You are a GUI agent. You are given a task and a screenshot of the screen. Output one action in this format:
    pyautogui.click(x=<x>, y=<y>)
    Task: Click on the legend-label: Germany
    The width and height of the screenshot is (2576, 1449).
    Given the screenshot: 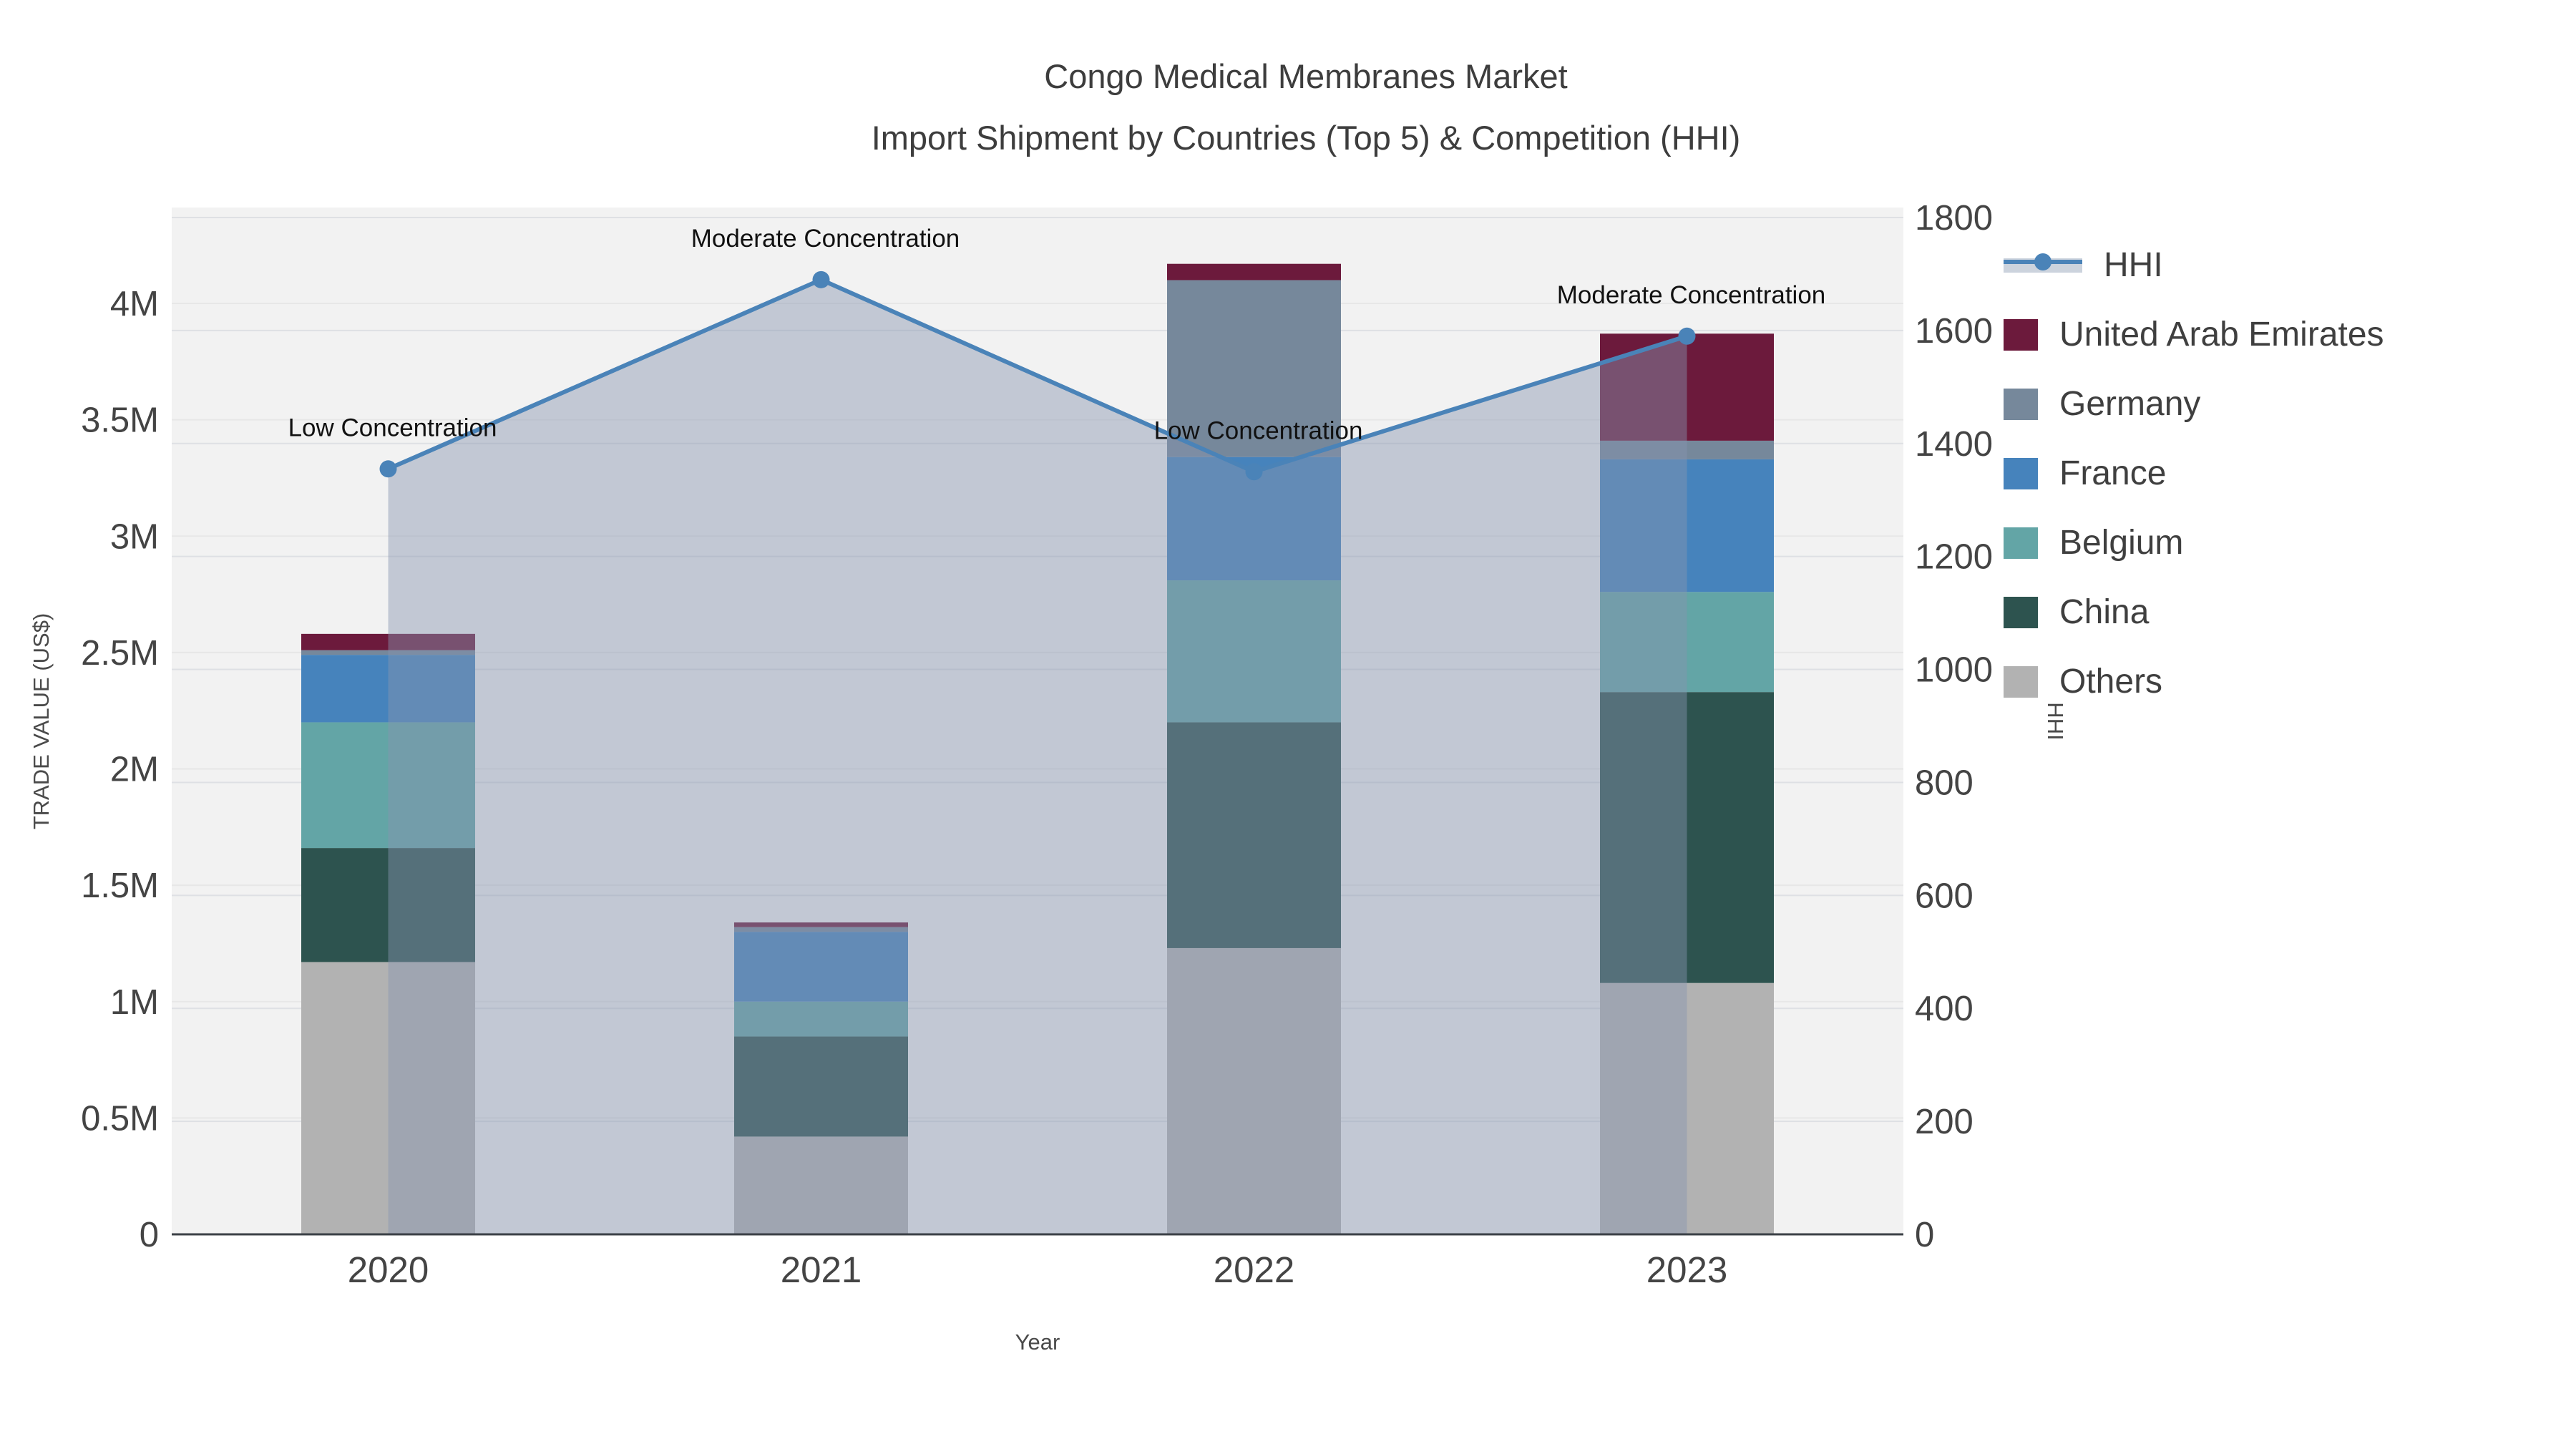 What is the action you would take?
    pyautogui.click(x=2130, y=404)
    